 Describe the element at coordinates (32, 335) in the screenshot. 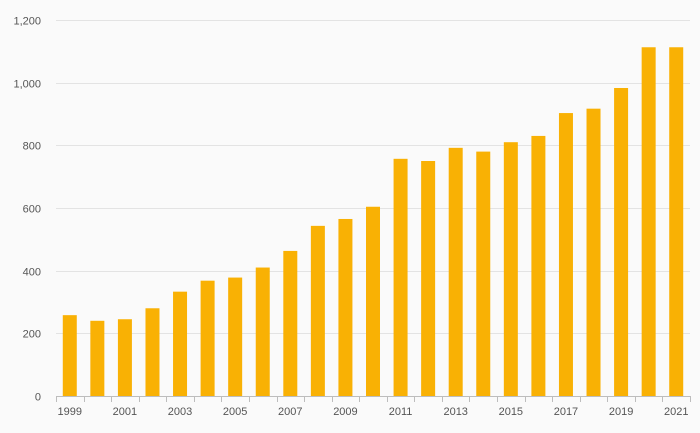

I see `y-tick-label: 200` at that location.